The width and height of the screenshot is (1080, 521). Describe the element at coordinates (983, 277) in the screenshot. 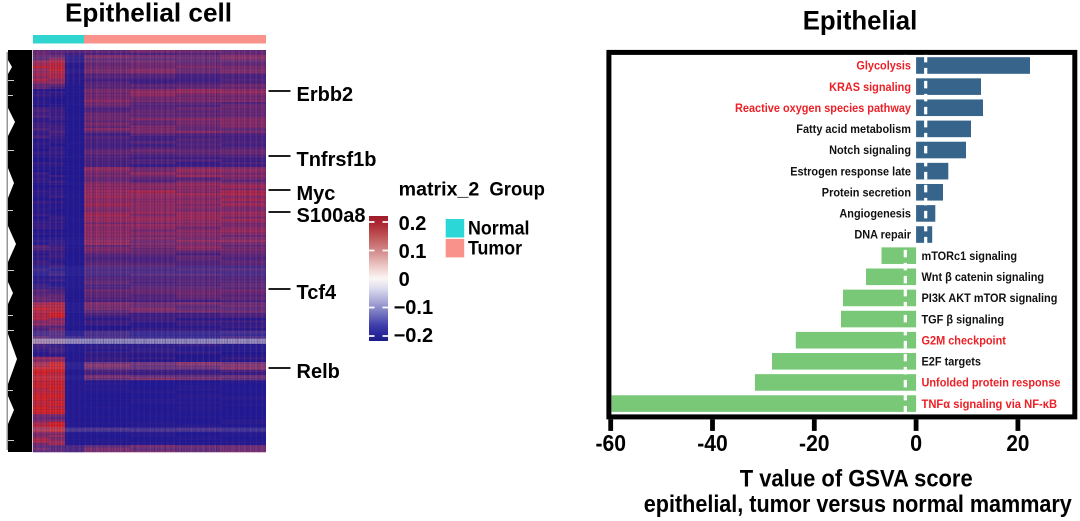

I see `svg-text: Wnt β catenin signaling` at that location.